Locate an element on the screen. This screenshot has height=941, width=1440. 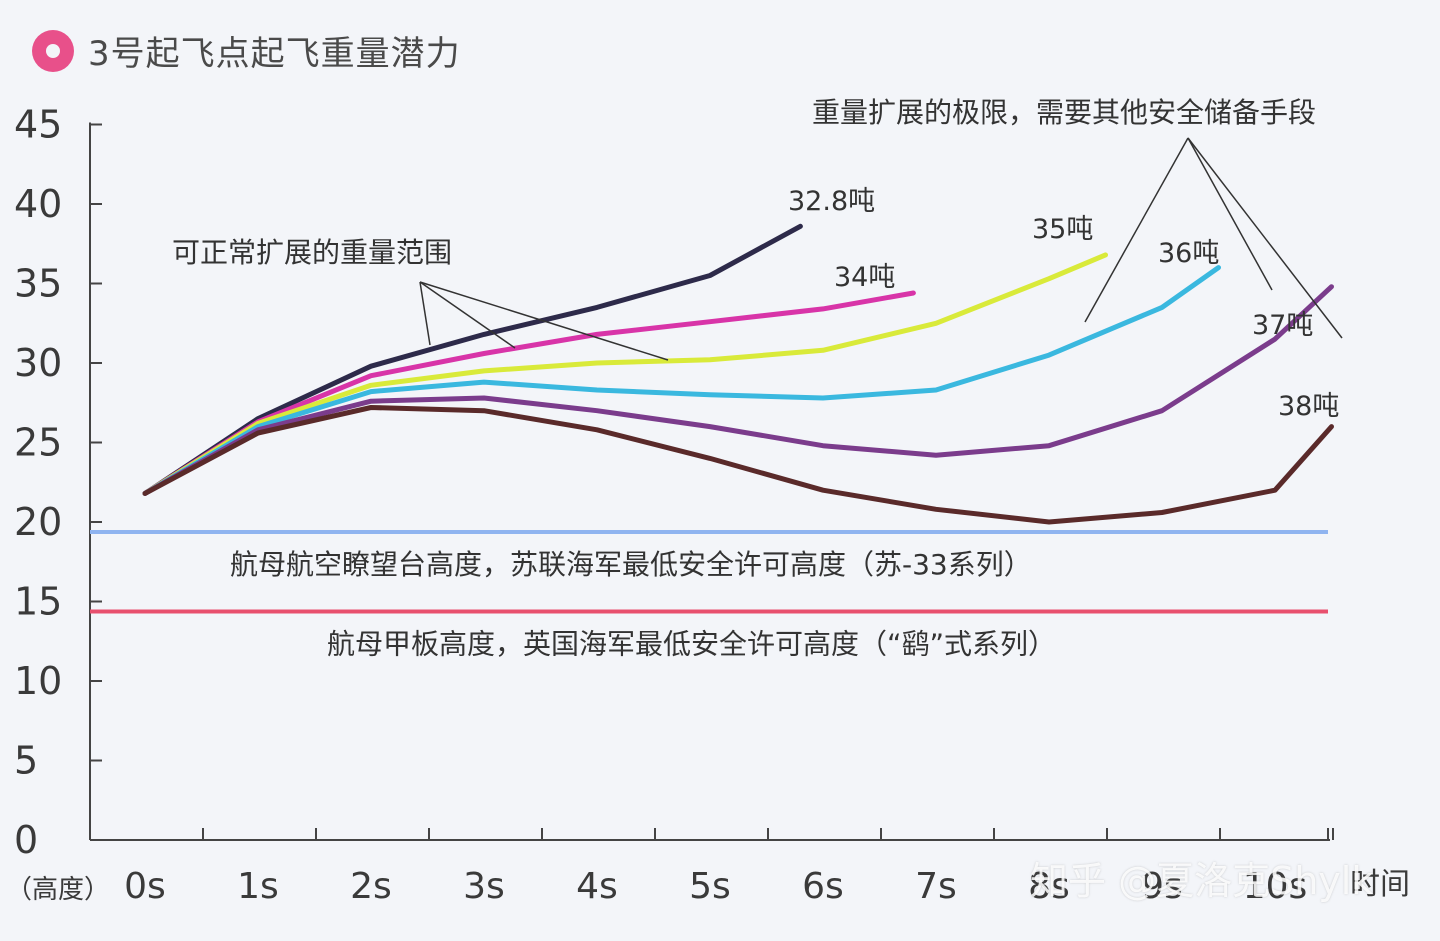
x-tick-label: 7s is located at coordinates (936, 886).